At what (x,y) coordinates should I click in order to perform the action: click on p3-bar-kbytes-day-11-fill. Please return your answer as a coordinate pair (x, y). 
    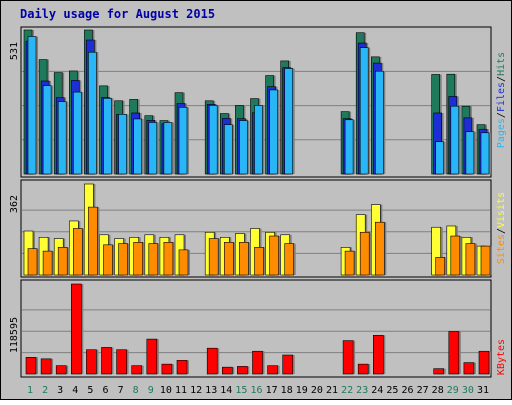
    Looking at the image, I should click on (182, 367).